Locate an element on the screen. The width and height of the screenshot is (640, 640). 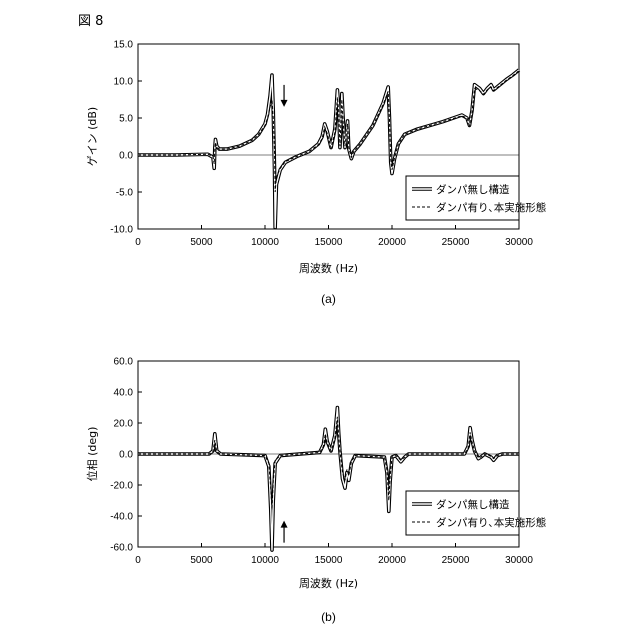
y-tick-label: -20.0 is located at coordinates (121, 486).